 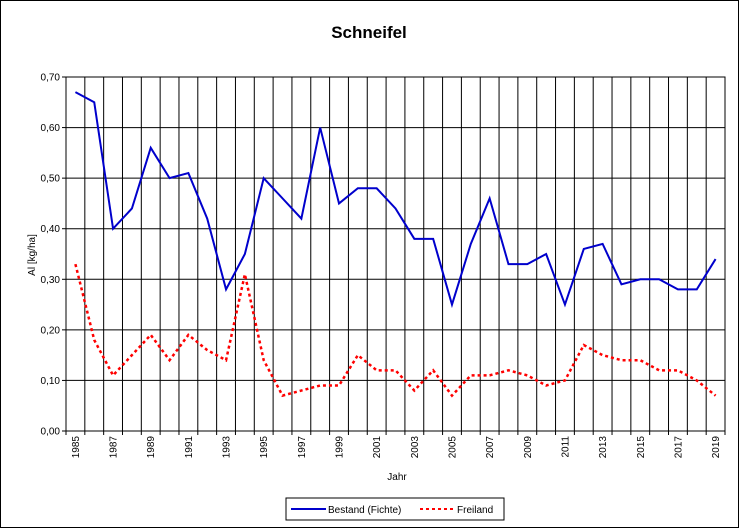 I want to click on x-tick-label: 1989, so click(x=151, y=447).